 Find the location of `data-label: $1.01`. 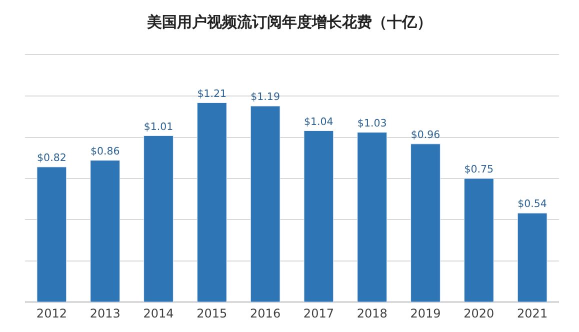

data-label: $1.01 is located at coordinates (159, 126).